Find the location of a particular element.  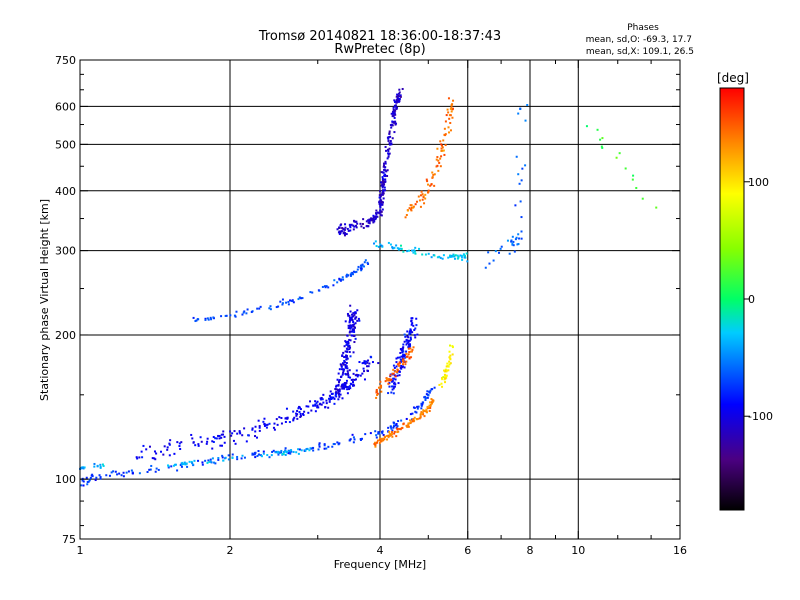

x-tick-label: 1 is located at coordinates (80, 550).